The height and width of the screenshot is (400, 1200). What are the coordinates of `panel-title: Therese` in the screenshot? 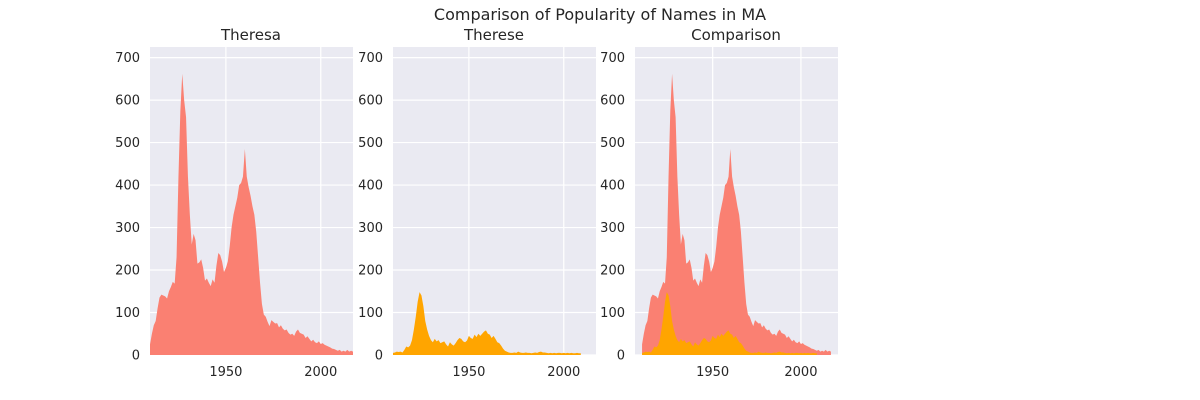 It's located at (493, 35).